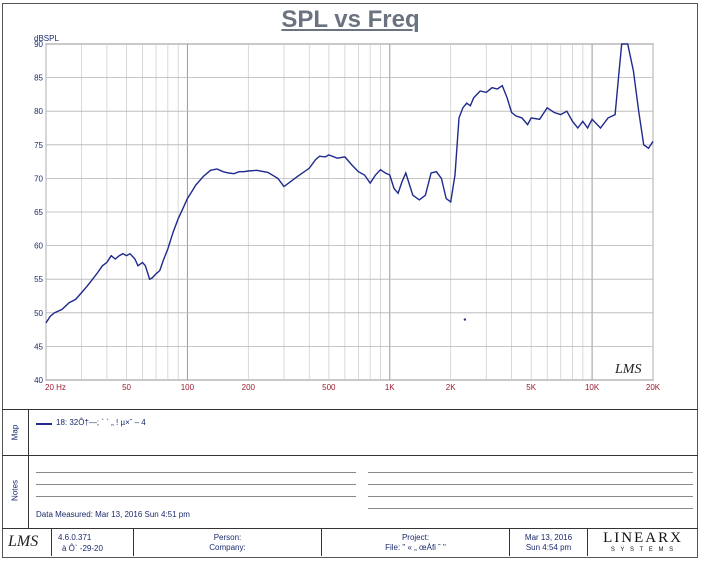  I want to click on chart-title: SPL vs Freq, so click(350, 19).